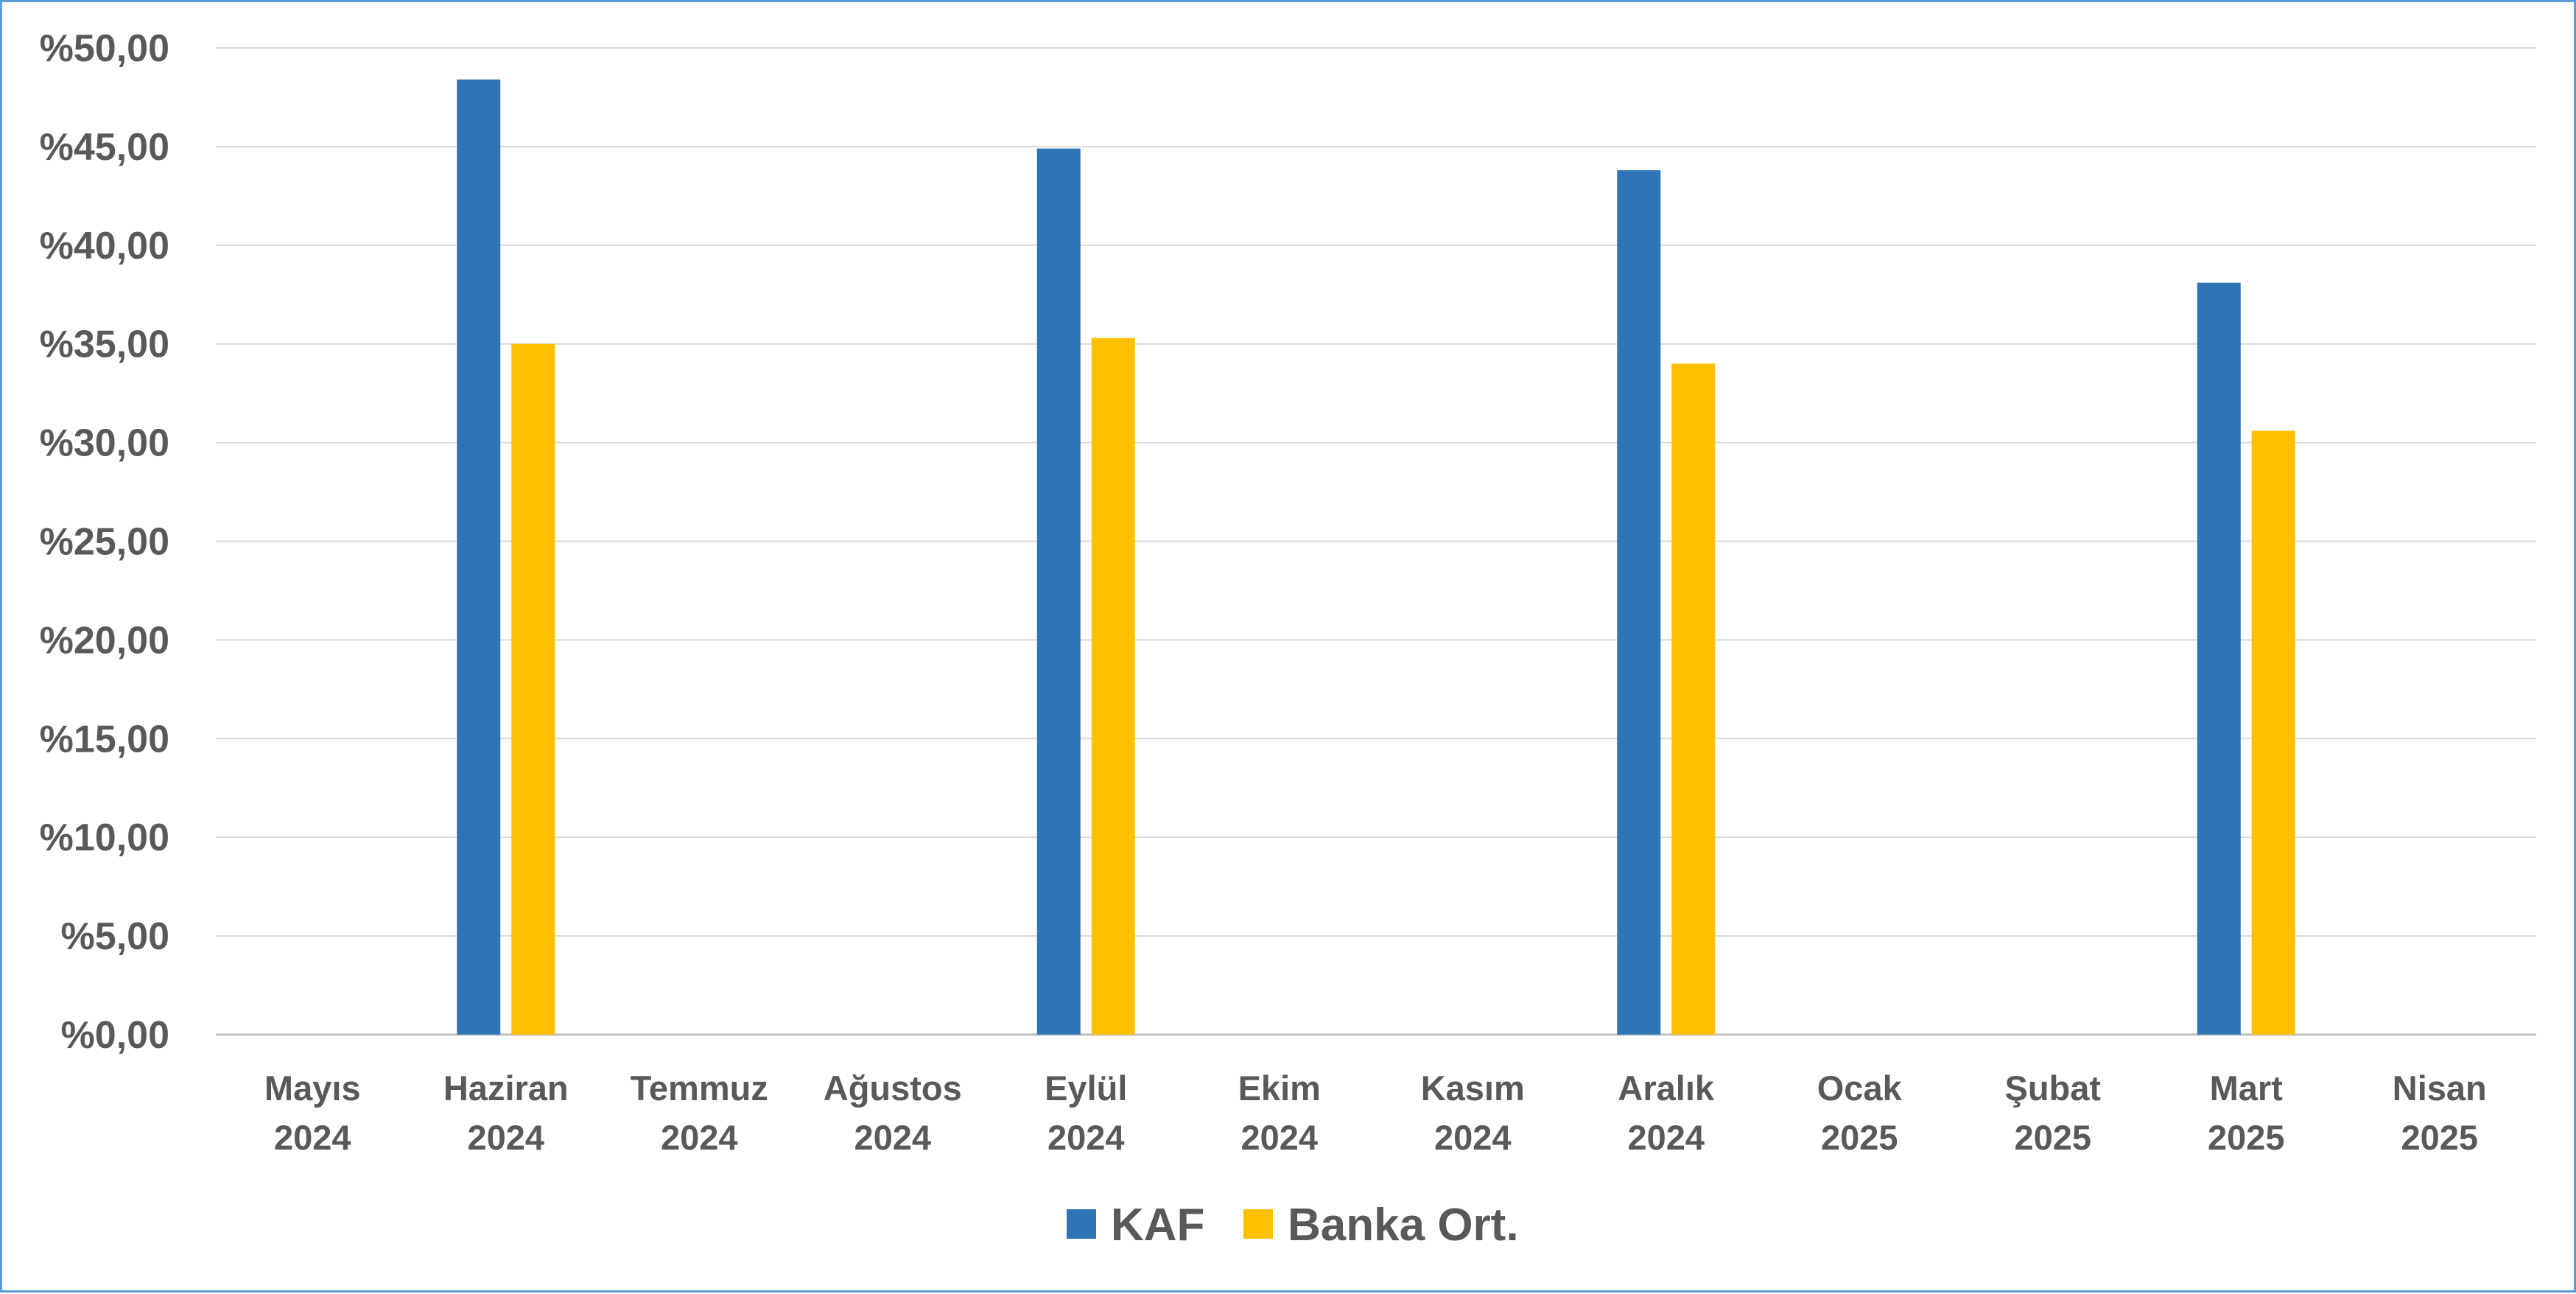 The width and height of the screenshot is (2576, 1294). What do you see at coordinates (1157, 1225) in the screenshot?
I see `legend-label: KAF` at bounding box center [1157, 1225].